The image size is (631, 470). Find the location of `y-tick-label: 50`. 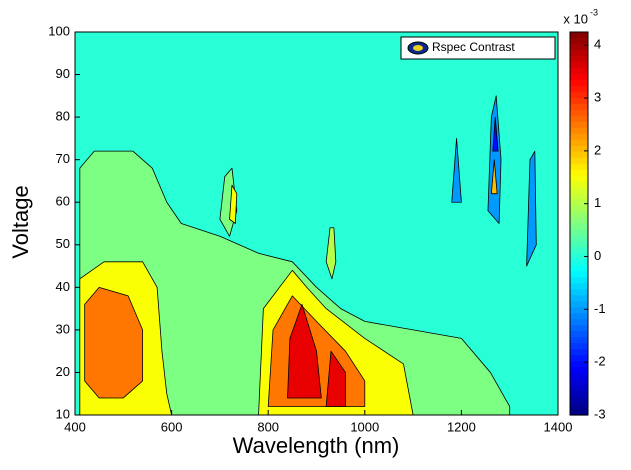

y-tick-label: 50 is located at coordinates (63, 243).